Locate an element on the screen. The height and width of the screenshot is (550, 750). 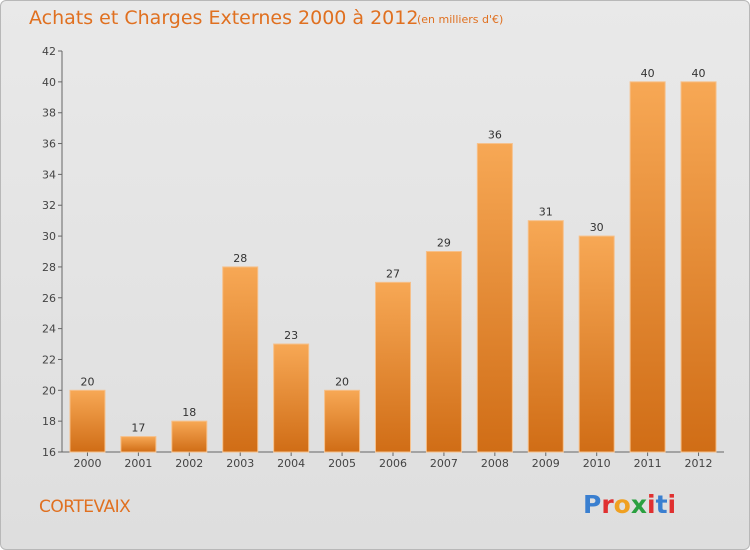
value-label: 18 is located at coordinates (189, 412).